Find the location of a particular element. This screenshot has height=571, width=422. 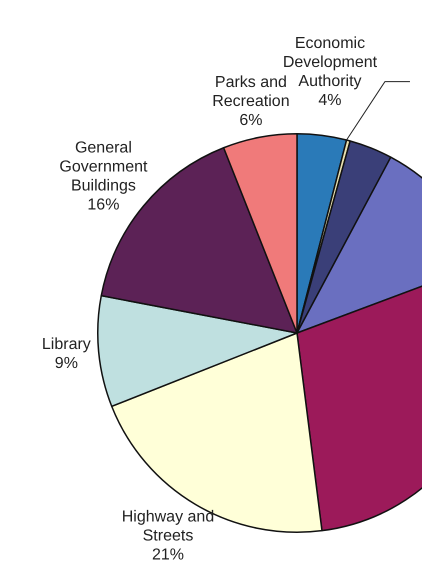

data-label: 16% is located at coordinates (103, 205).